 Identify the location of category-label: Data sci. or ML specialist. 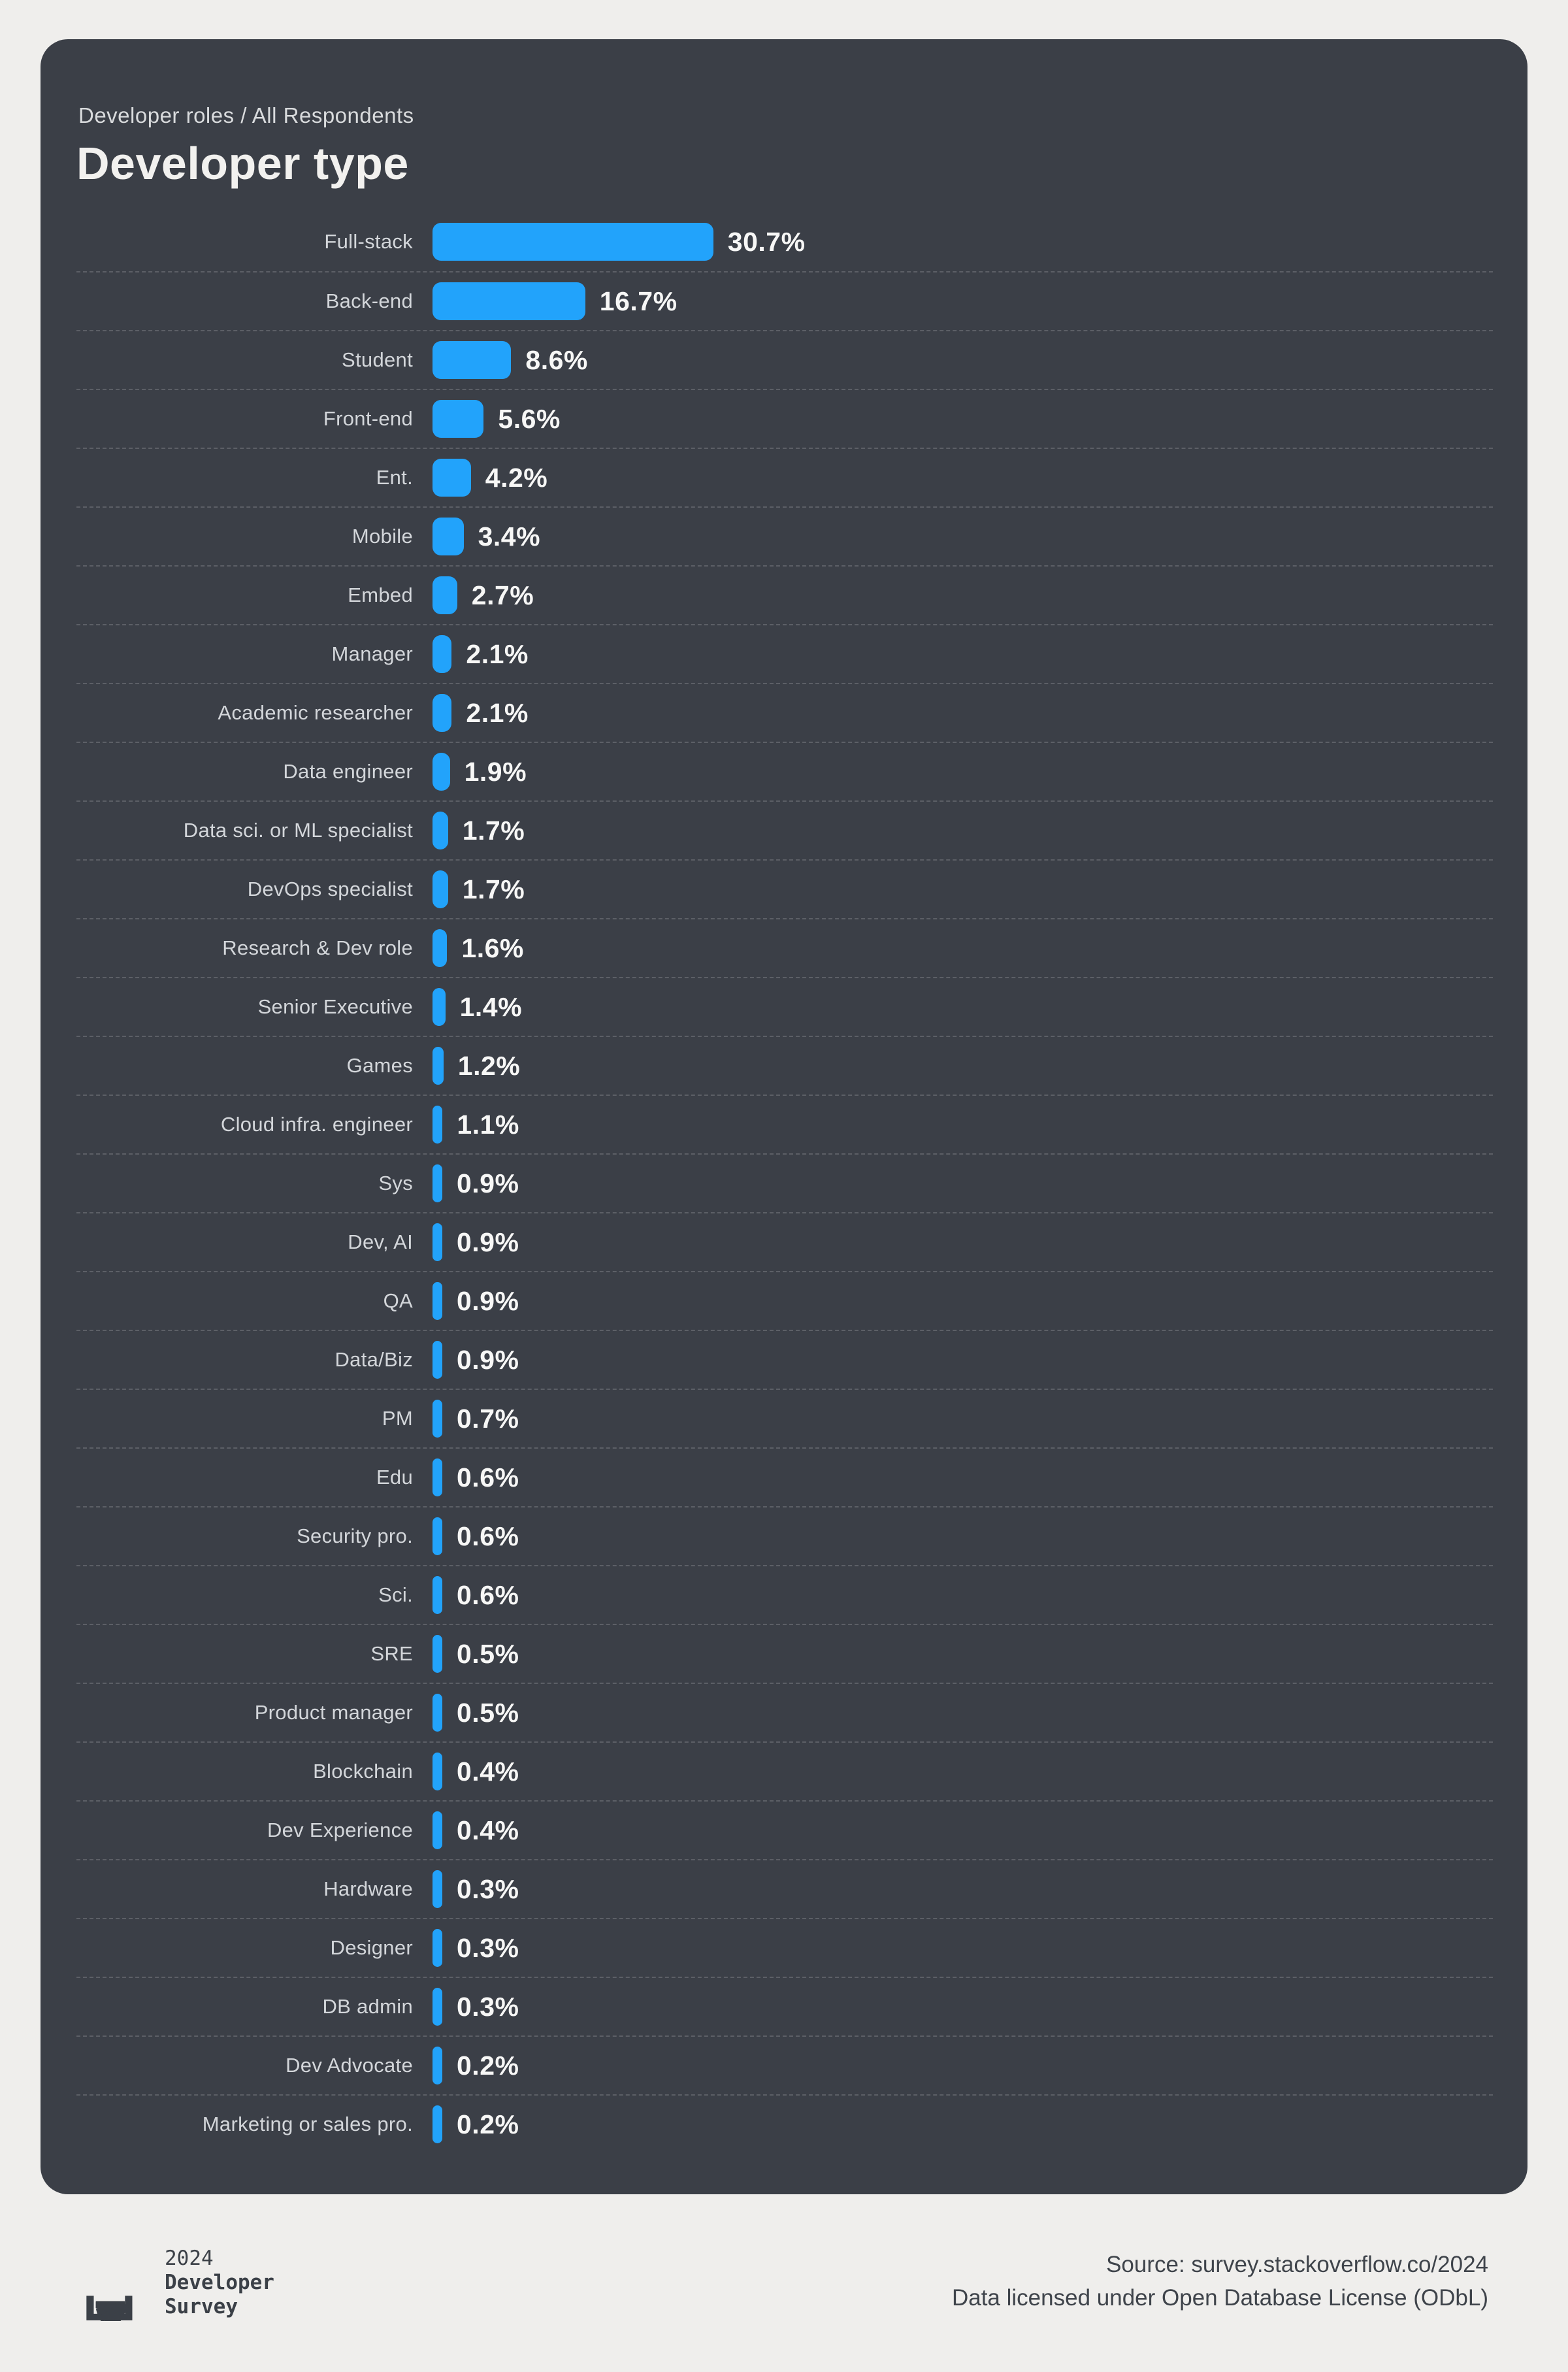
(298, 830).